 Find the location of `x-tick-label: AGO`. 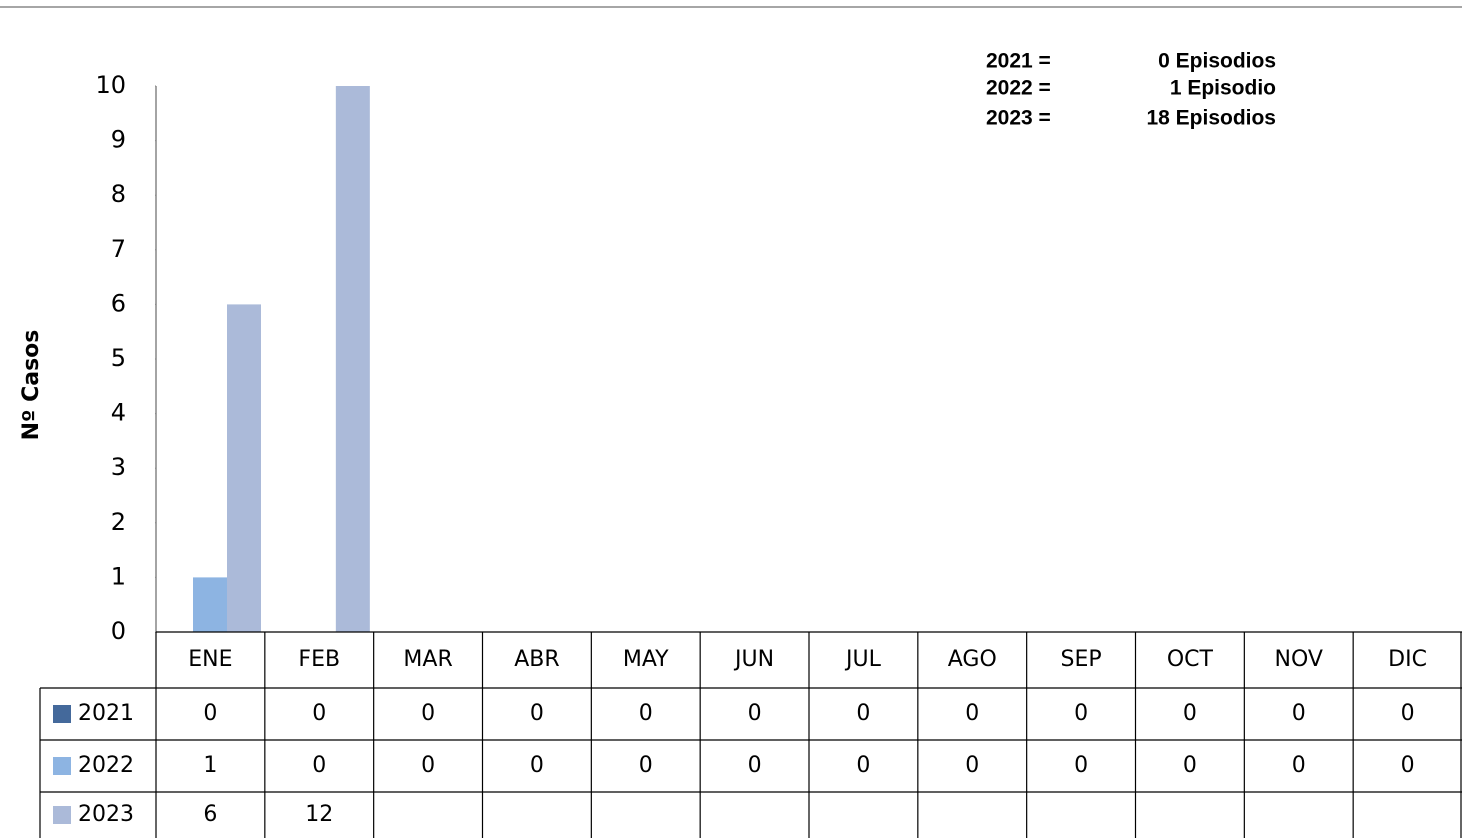

x-tick-label: AGO is located at coordinates (972, 659).